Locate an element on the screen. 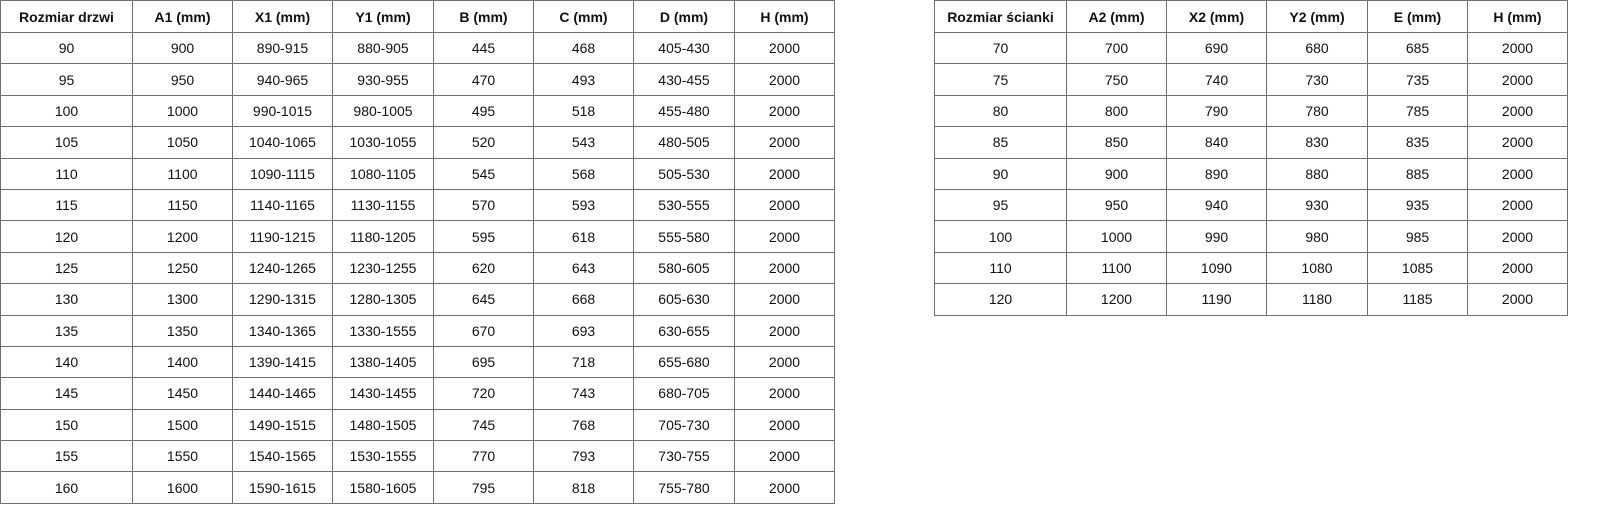 Image resolution: width=1600 pixels, height=514 pixels. table-cell: 140 is located at coordinates (66, 362).